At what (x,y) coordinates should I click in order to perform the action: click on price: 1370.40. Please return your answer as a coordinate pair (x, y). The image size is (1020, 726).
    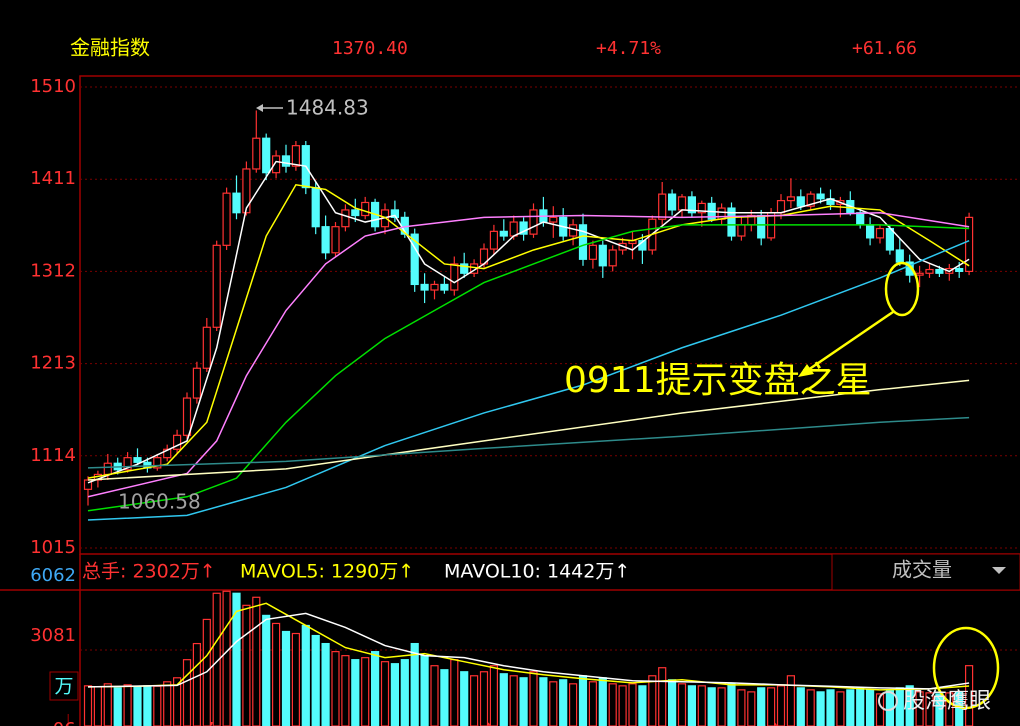
    Looking at the image, I should click on (370, 48).